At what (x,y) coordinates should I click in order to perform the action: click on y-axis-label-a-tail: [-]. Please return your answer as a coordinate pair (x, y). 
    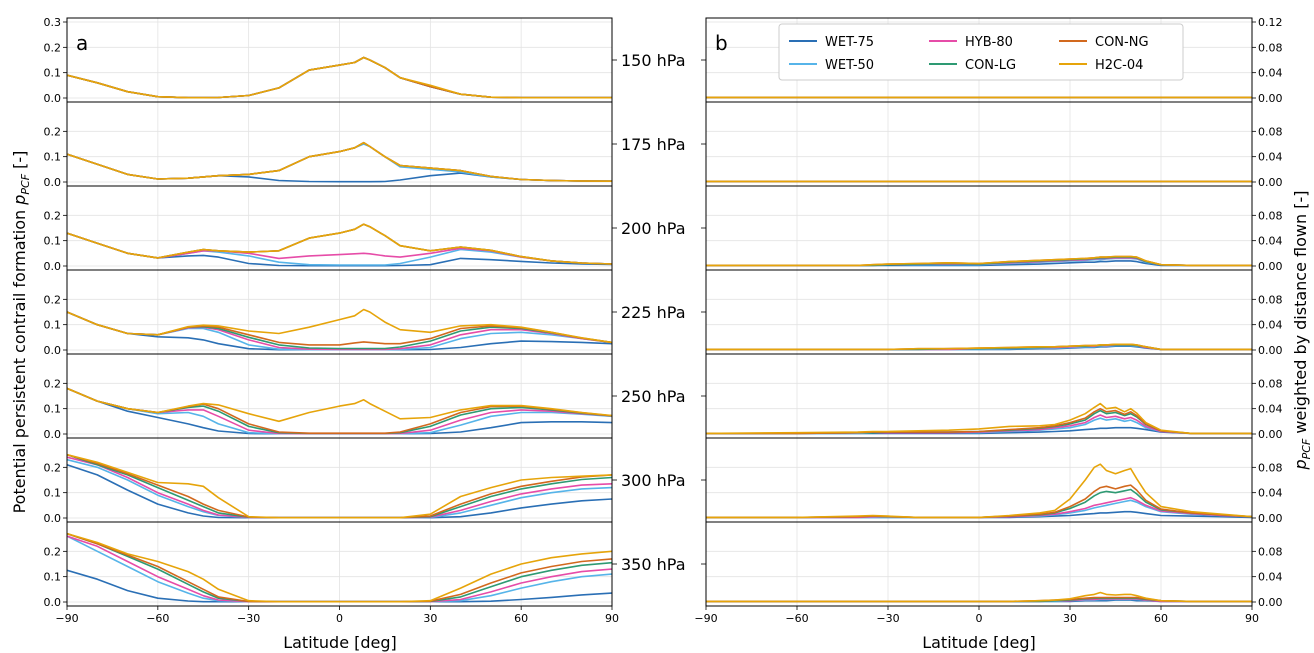
    Looking at the image, I should click on (19, 162).